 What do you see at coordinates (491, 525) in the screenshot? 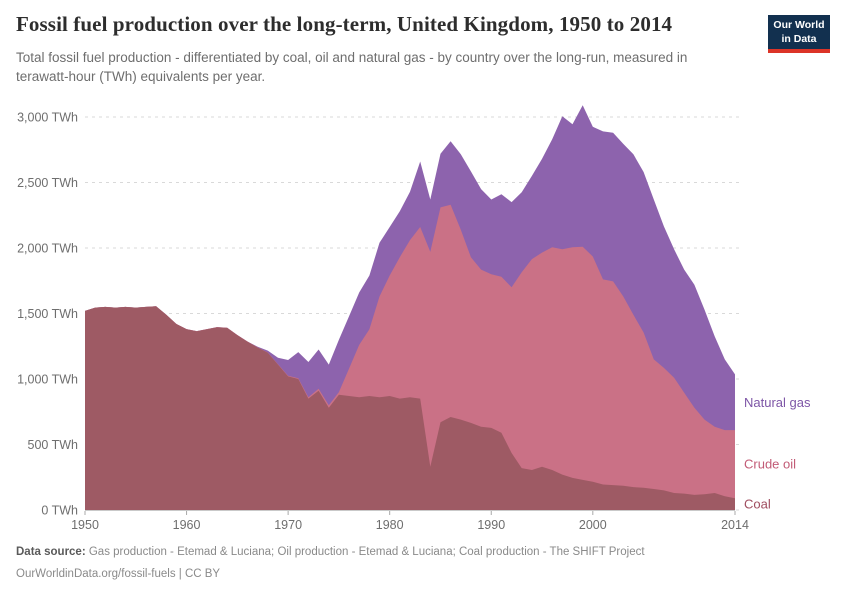
I see `x-tick-label: 1990` at bounding box center [491, 525].